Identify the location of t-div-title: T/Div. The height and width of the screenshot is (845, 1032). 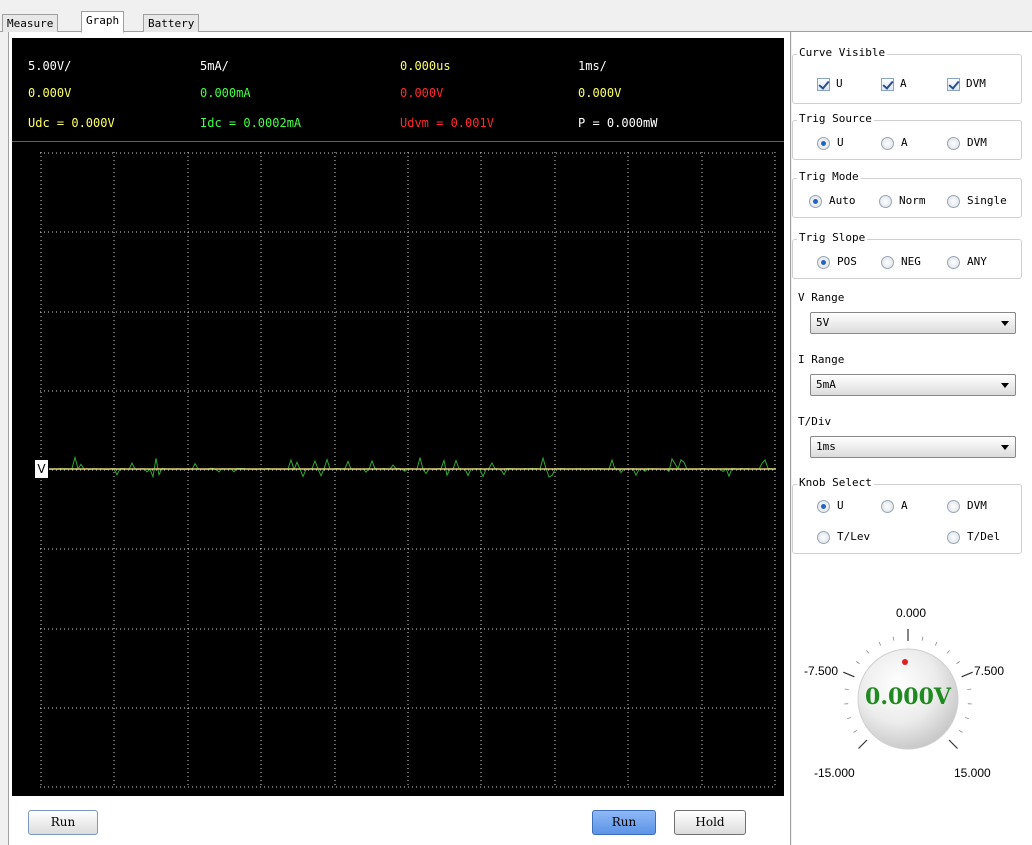
(815, 422).